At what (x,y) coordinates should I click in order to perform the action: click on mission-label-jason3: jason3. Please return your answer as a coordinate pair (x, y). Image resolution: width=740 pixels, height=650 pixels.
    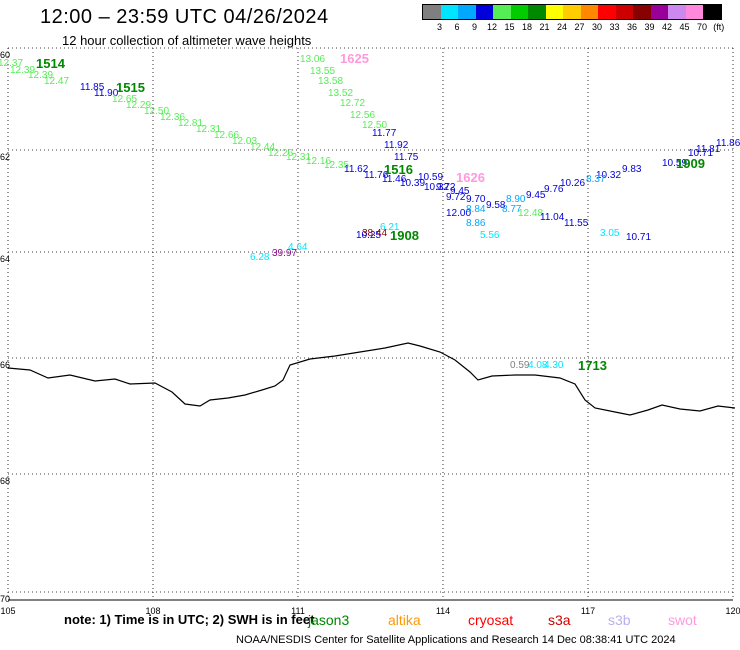
    Looking at the image, I should click on (329, 620).